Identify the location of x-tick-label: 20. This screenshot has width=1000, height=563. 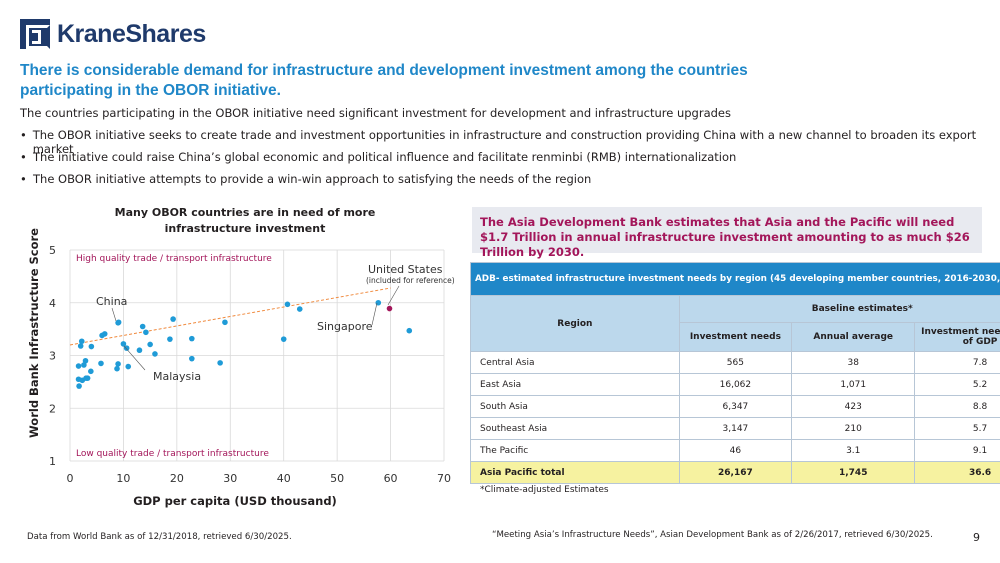
(177, 478).